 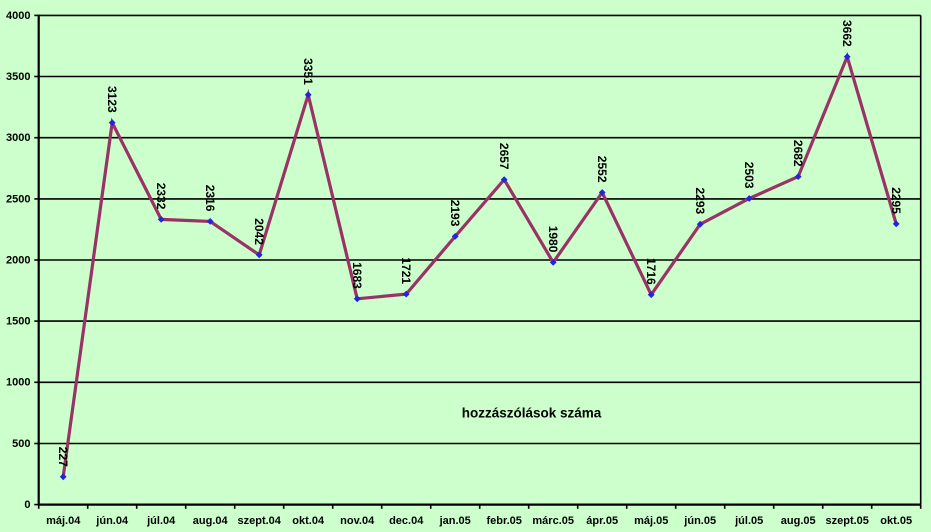 What do you see at coordinates (748, 521) in the screenshot?
I see `svg-text: júl.05` at bounding box center [748, 521].